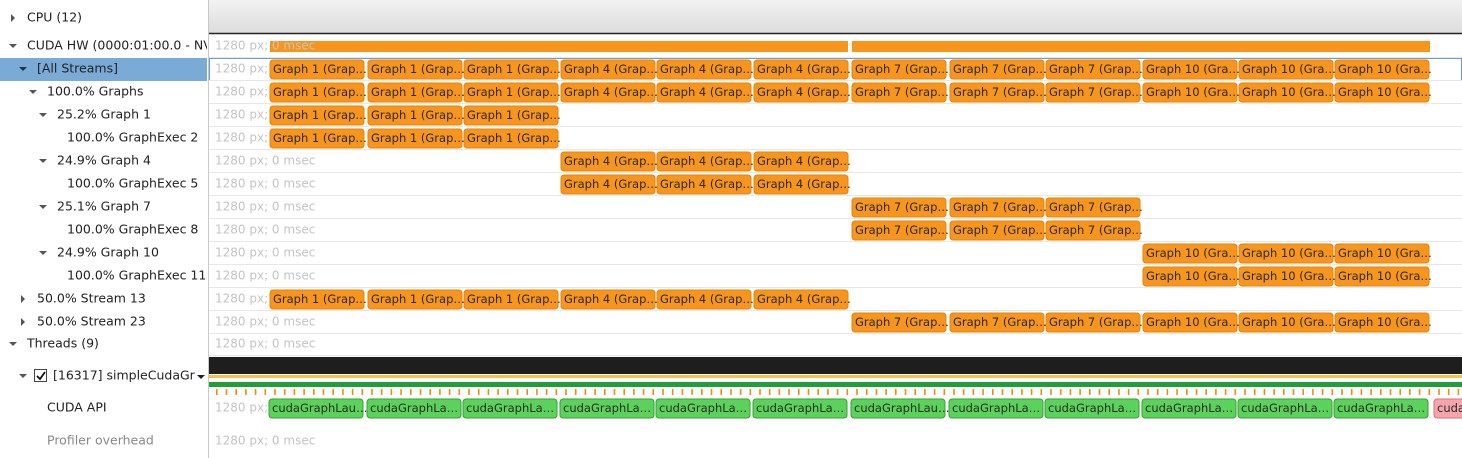 Image resolution: width=1462 pixels, height=458 pixels. I want to click on tree-label: [All Streams], so click(77, 68).